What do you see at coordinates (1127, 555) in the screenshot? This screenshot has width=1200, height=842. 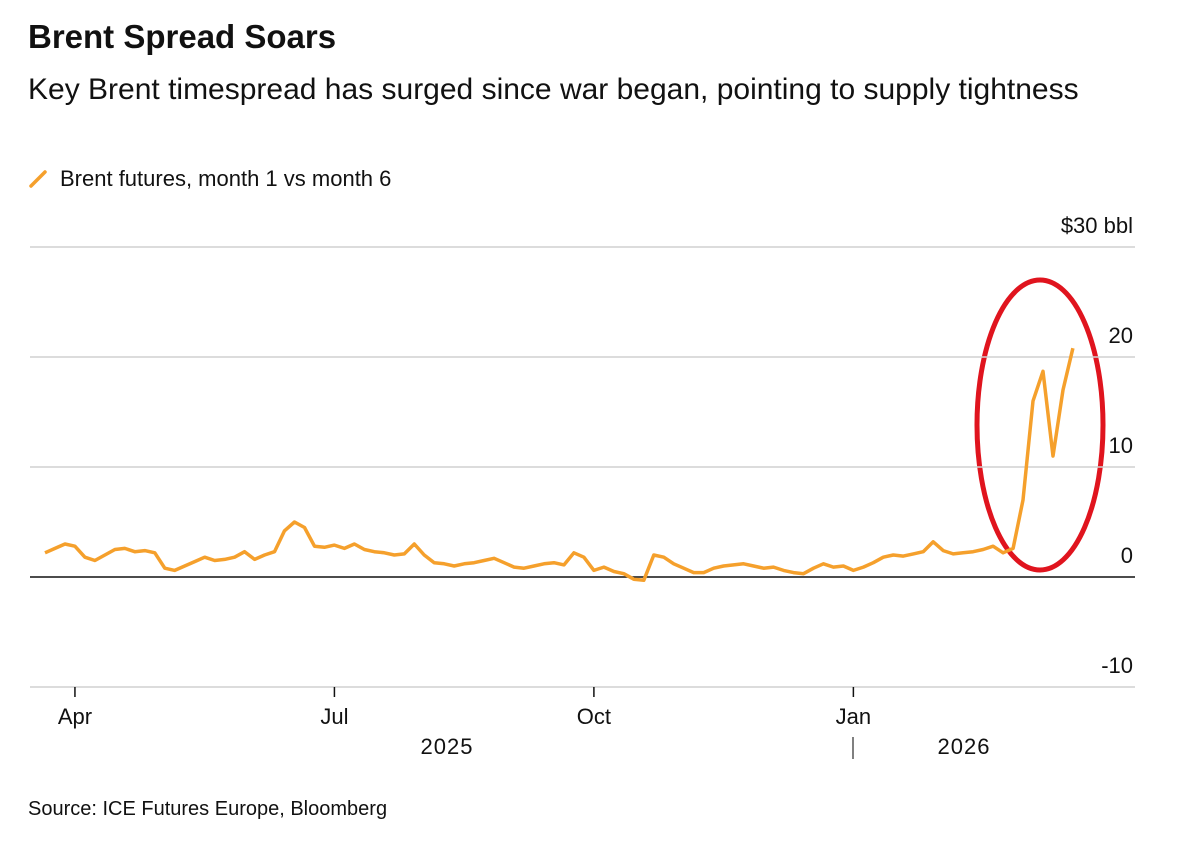 I see `y-tick-label: 0` at bounding box center [1127, 555].